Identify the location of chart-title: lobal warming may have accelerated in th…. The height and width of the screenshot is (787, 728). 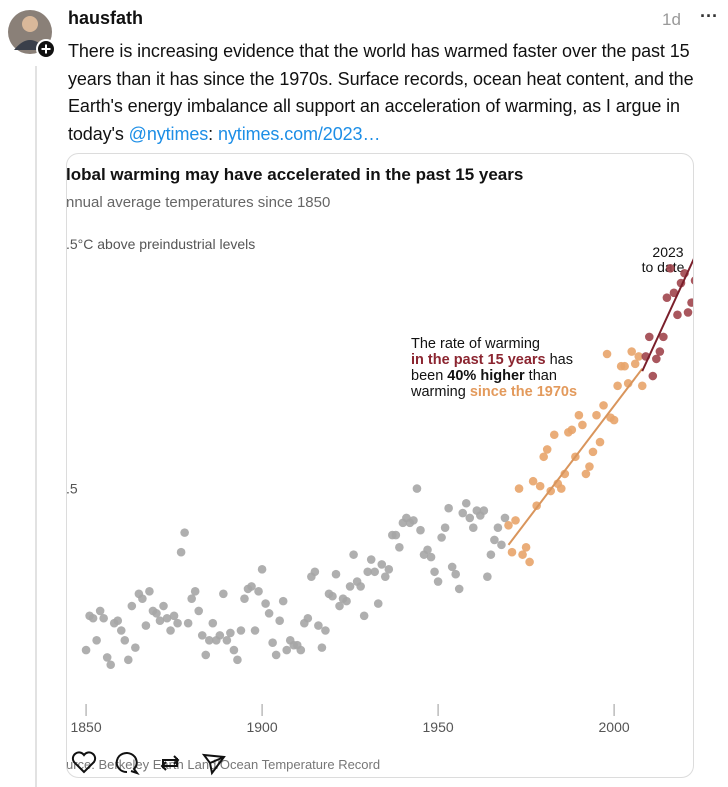
(294, 174).